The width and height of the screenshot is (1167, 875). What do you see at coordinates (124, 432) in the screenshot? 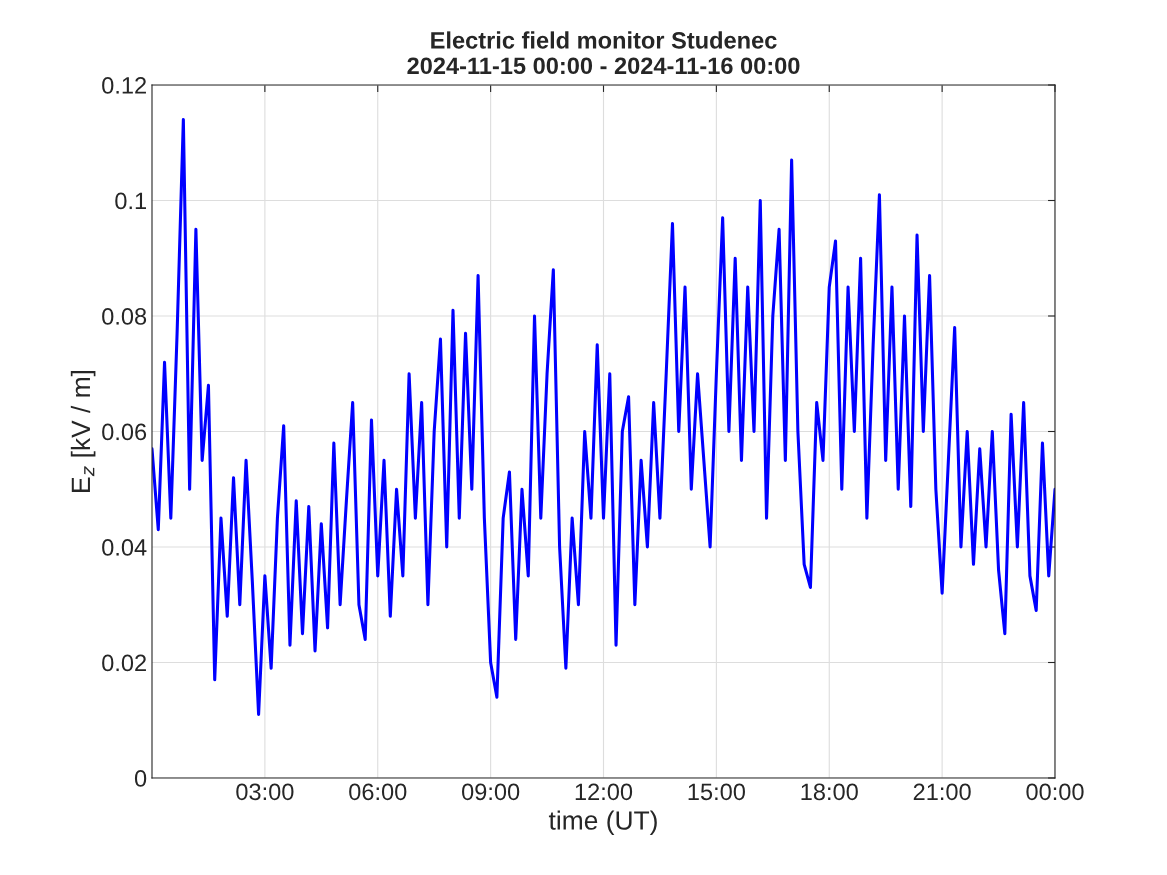
I see `y-tick-label: 0.06` at bounding box center [124, 432].